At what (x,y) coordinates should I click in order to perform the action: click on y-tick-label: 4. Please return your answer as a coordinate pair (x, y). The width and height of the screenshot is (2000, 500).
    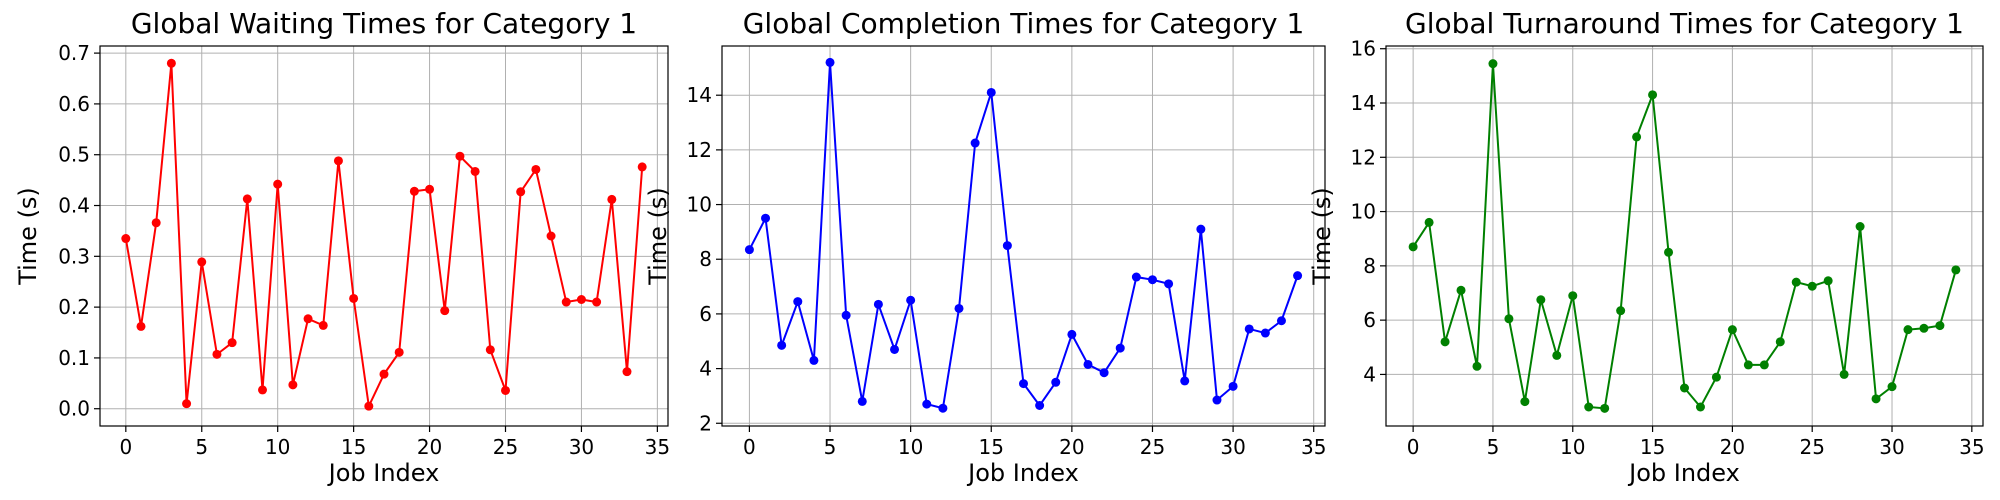
    Looking at the image, I should click on (1369, 374).